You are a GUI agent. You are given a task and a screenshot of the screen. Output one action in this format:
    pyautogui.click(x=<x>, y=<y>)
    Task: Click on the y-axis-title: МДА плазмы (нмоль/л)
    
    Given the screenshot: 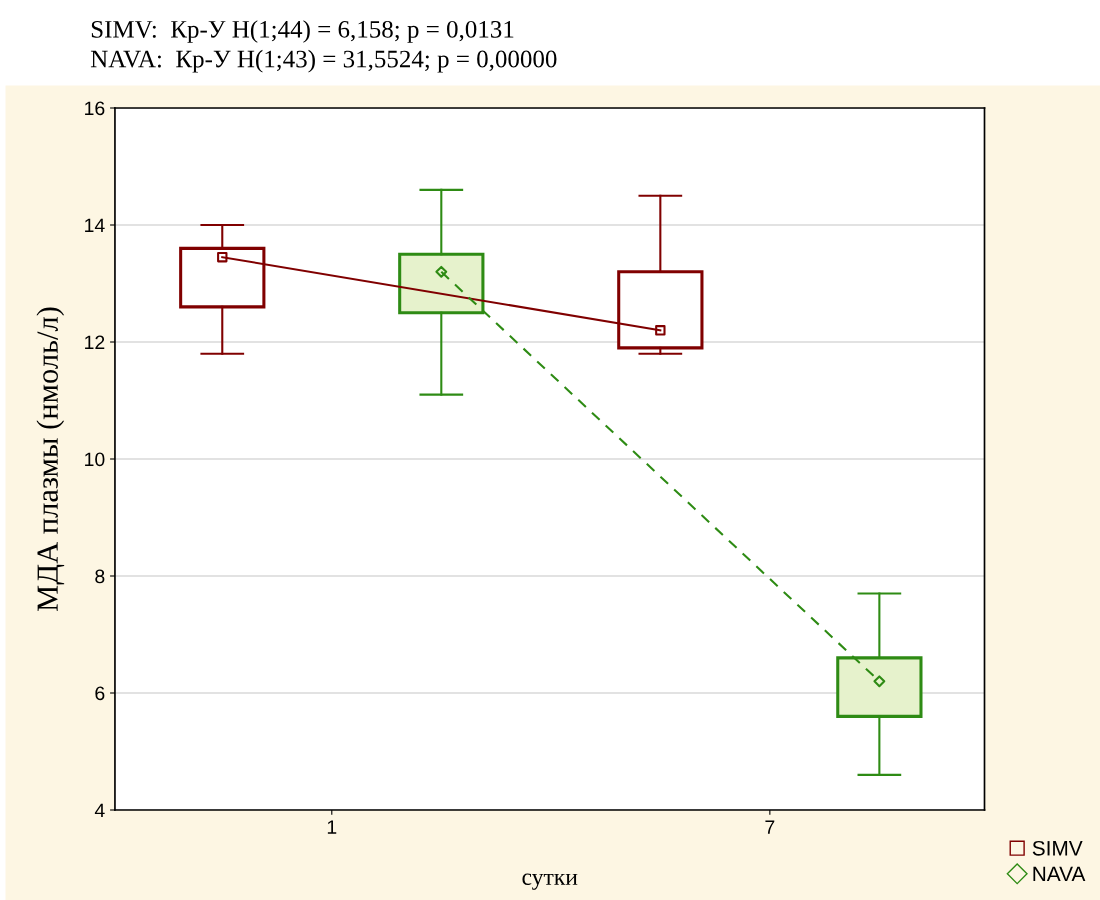 What is the action you would take?
    pyautogui.click(x=50, y=459)
    